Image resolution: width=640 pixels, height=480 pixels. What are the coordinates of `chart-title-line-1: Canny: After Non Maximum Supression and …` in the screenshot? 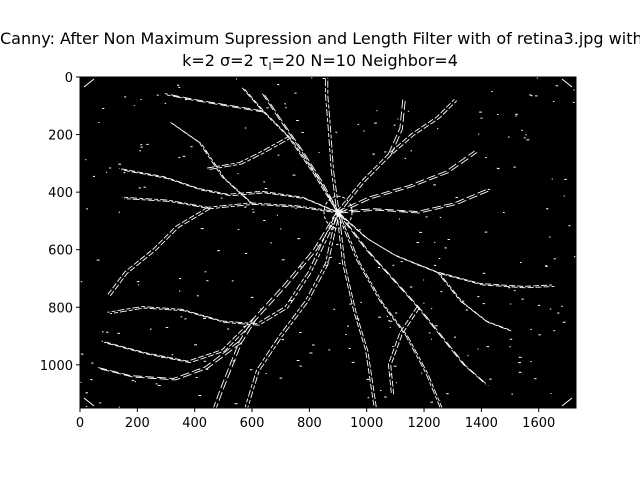 It's located at (320, 38).